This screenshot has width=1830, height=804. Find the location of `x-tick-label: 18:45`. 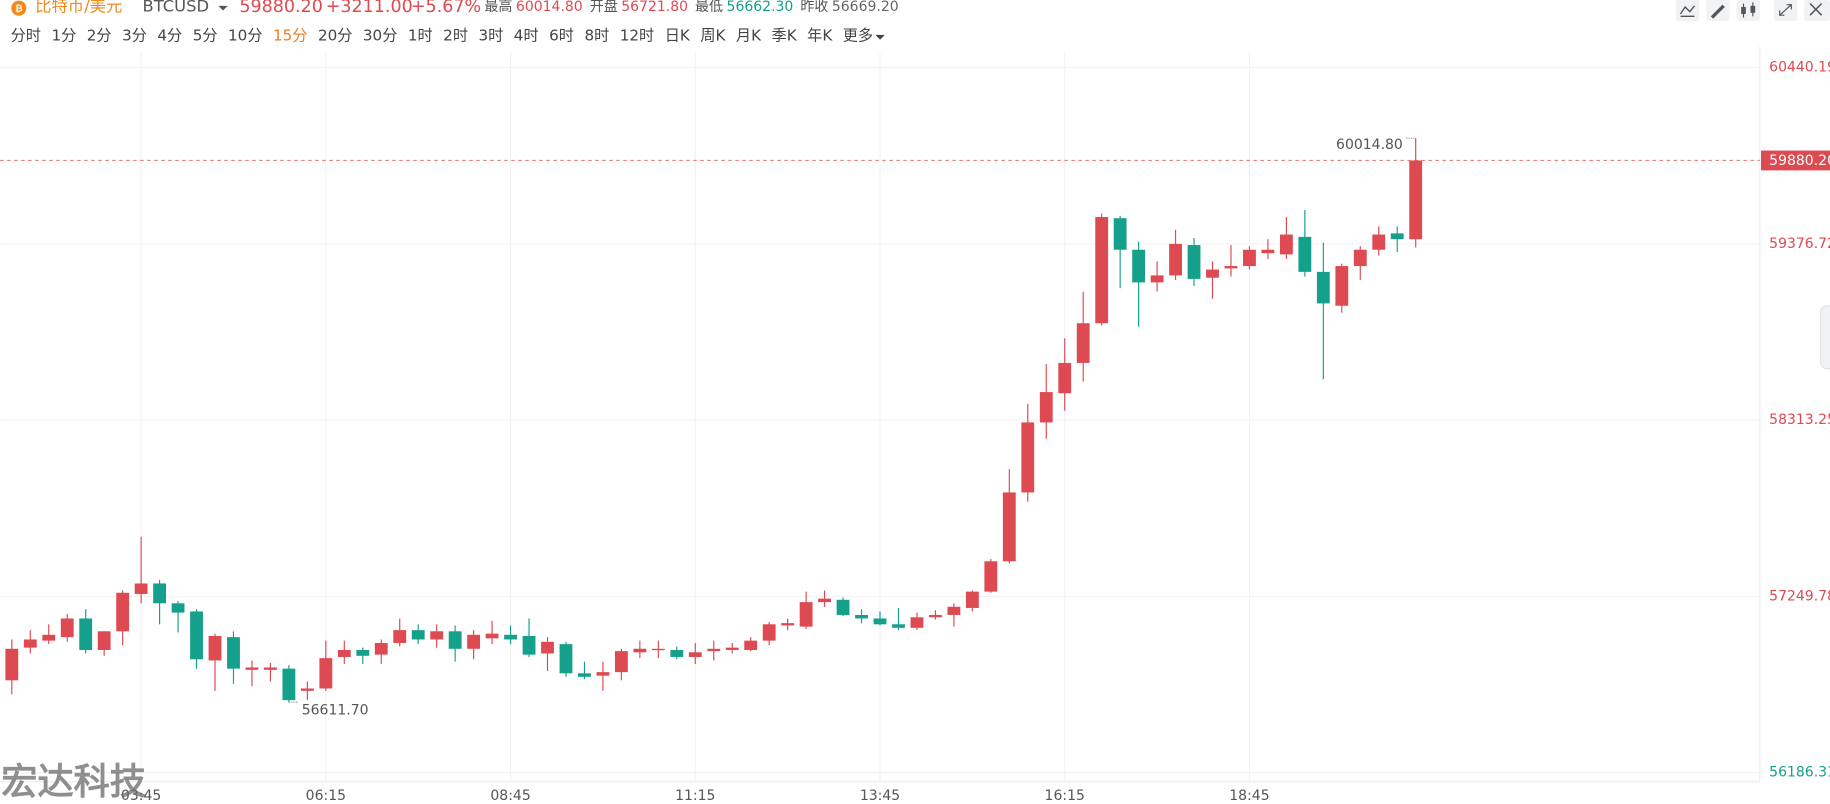

x-tick-label: 18:45 is located at coordinates (1249, 796).